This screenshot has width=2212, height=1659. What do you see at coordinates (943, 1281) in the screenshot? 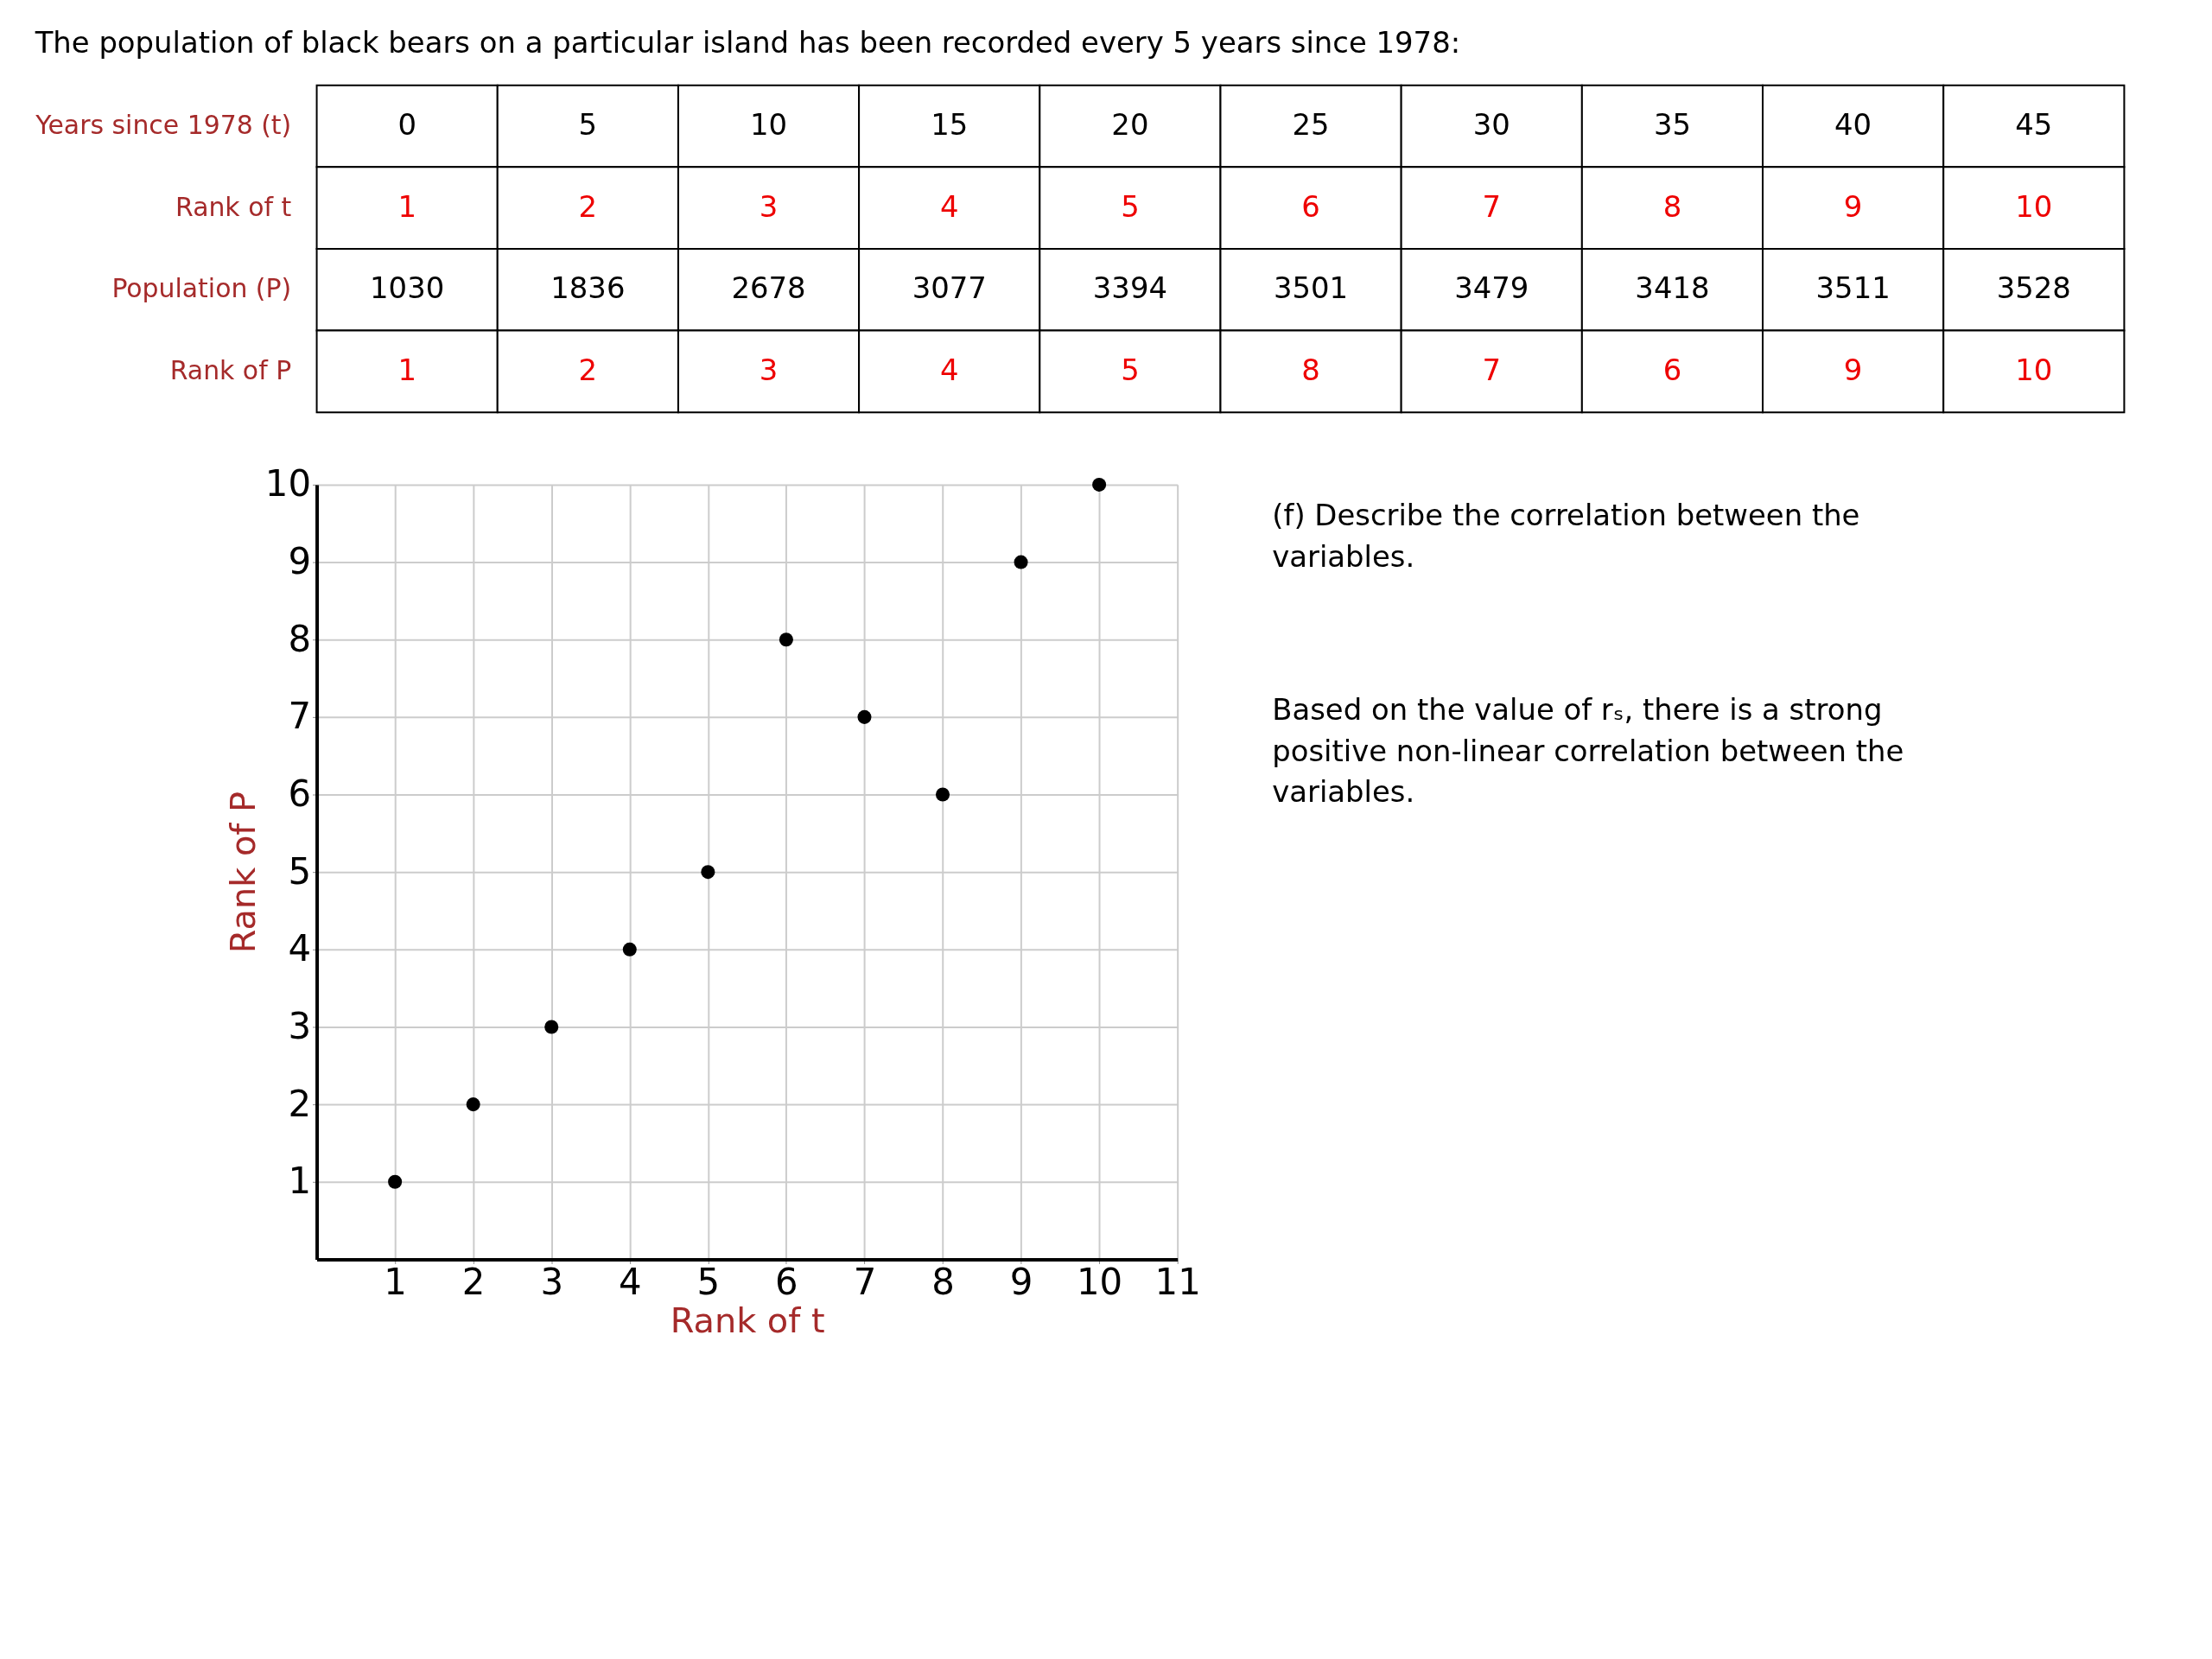
I see `x-tick-label: 8` at bounding box center [943, 1281].